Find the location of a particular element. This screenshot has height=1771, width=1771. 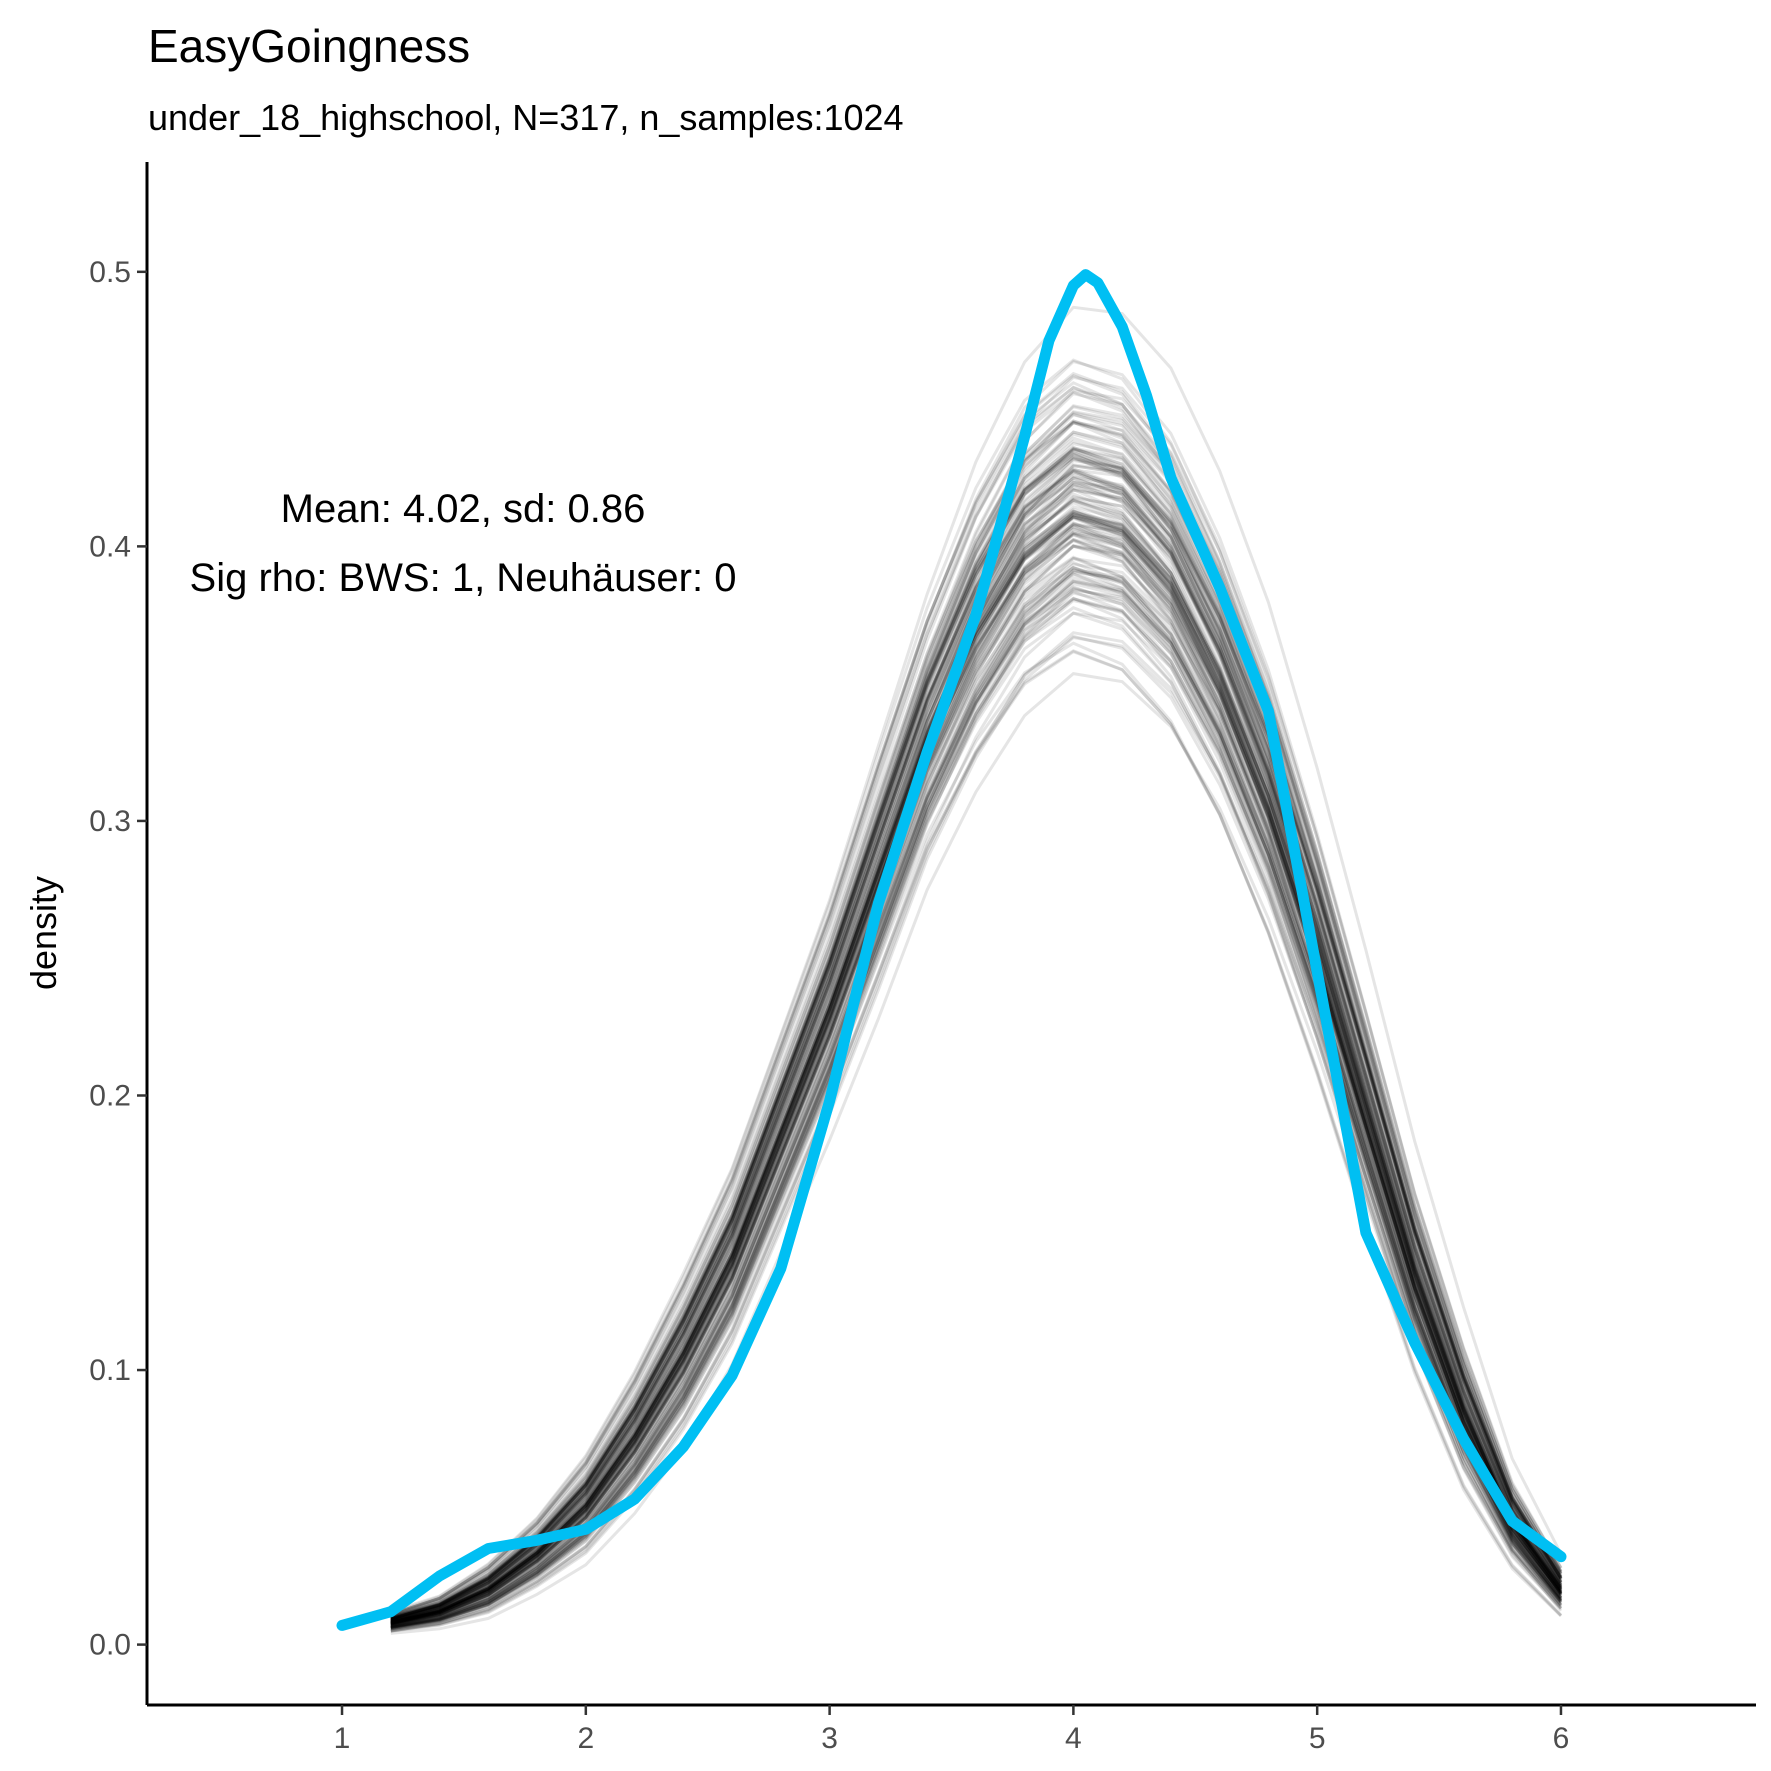

y-tick-label: 0.5 is located at coordinates (110, 272).